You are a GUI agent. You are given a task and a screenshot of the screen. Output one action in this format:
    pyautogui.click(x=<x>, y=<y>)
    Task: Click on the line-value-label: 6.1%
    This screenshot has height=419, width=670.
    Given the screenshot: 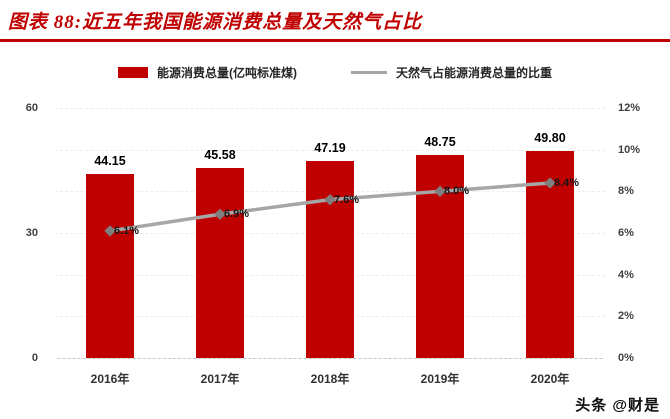 What is the action you would take?
    pyautogui.click(x=127, y=230)
    